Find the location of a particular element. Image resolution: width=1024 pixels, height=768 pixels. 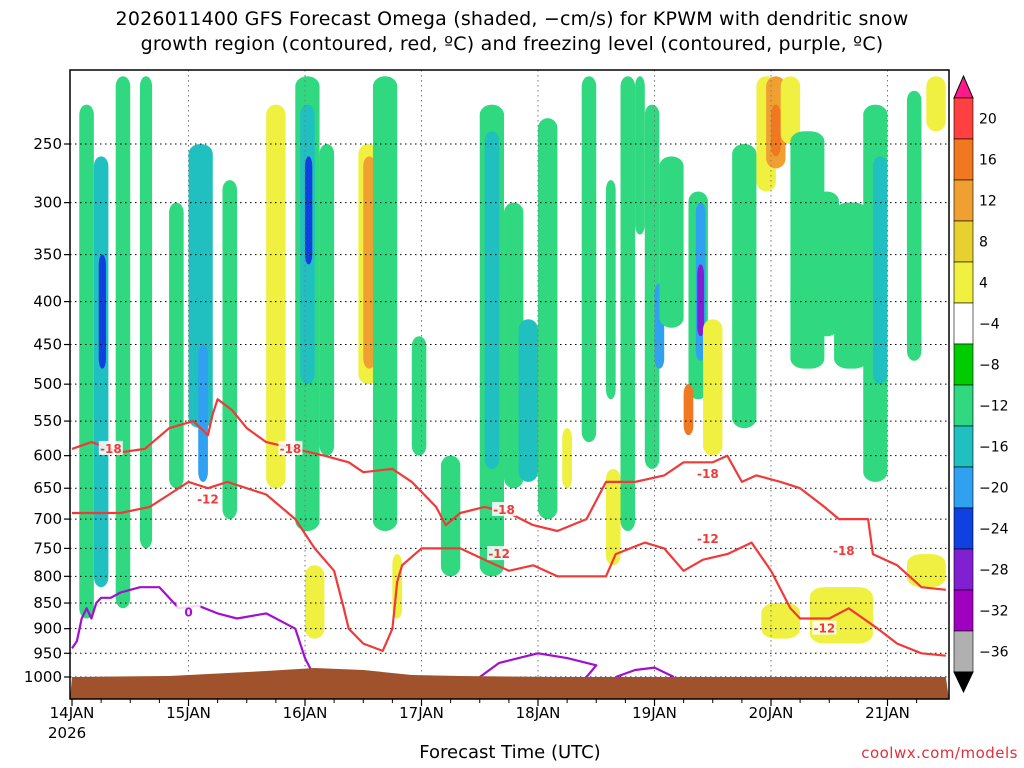

x-tick-label-18JAN: 18JAN is located at coordinates (538, 713).